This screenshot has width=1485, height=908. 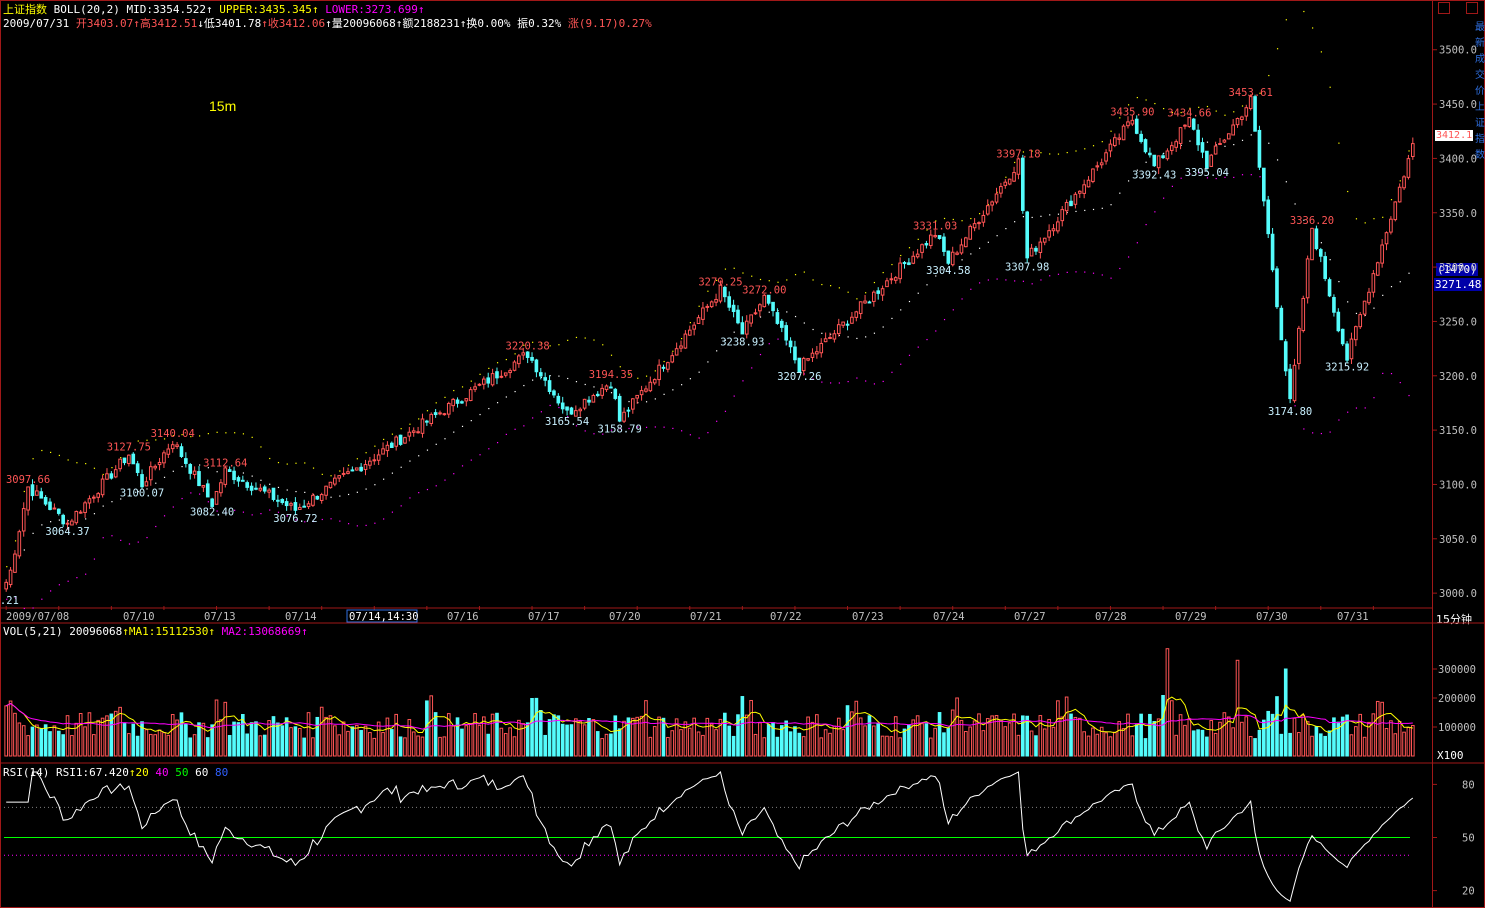 What do you see at coordinates (539, 23) in the screenshot?
I see `bar-amplitude: 振0.32%` at bounding box center [539, 23].